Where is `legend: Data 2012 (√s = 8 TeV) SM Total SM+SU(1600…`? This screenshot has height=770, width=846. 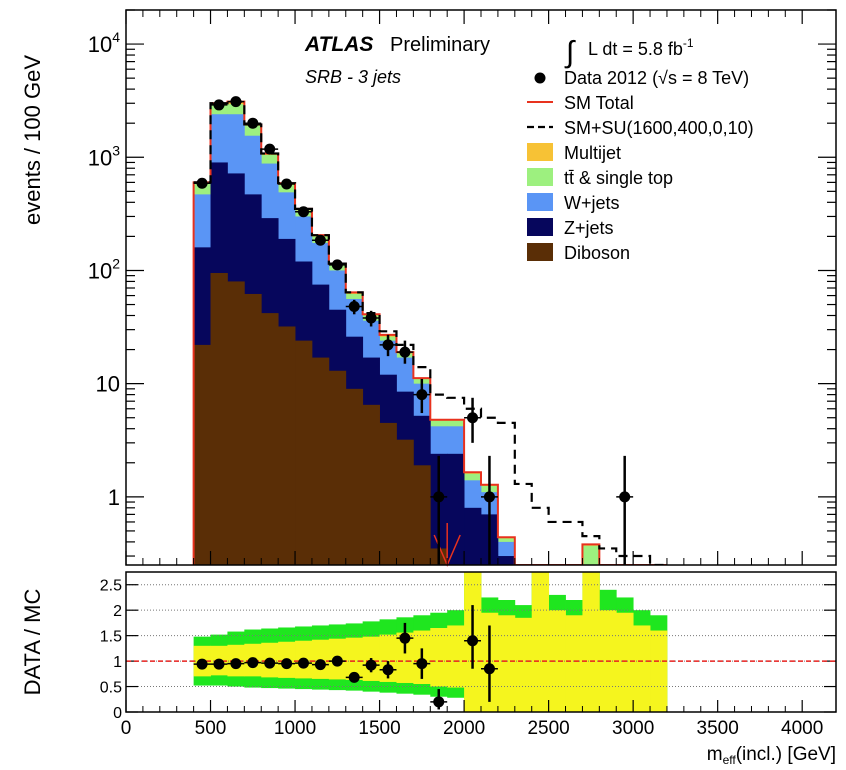 legend: Data 2012 (√s = 8 TeV) SM Total SM+SU(1600… is located at coordinates (640, 165).